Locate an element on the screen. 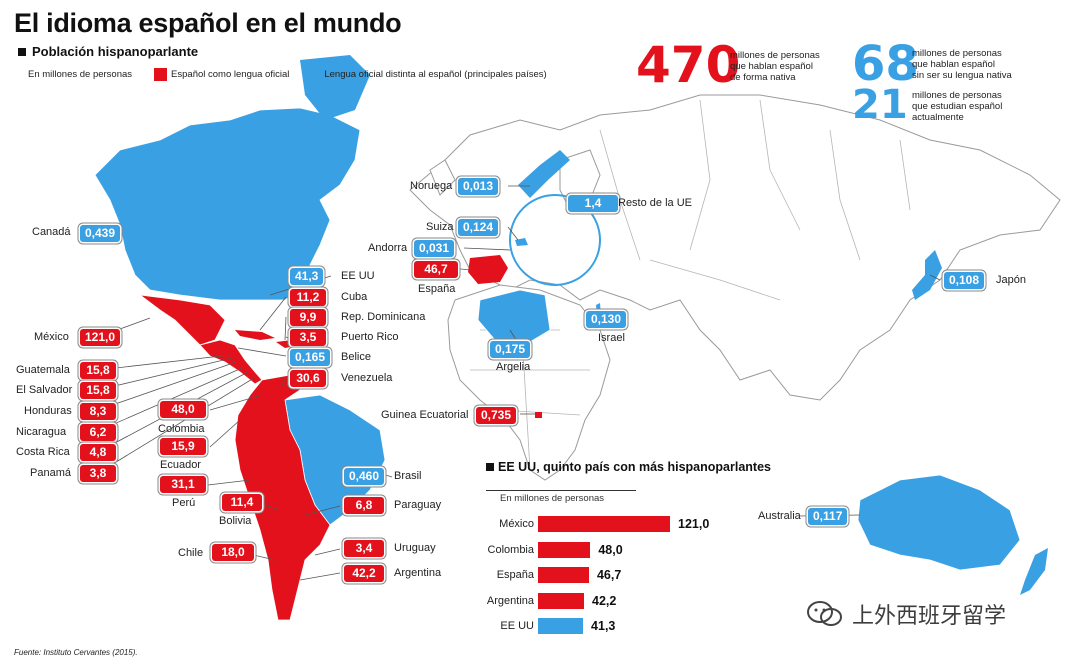 This screenshot has width=1080, height=664. stat-students-value: 21 is located at coordinates (880, 105).